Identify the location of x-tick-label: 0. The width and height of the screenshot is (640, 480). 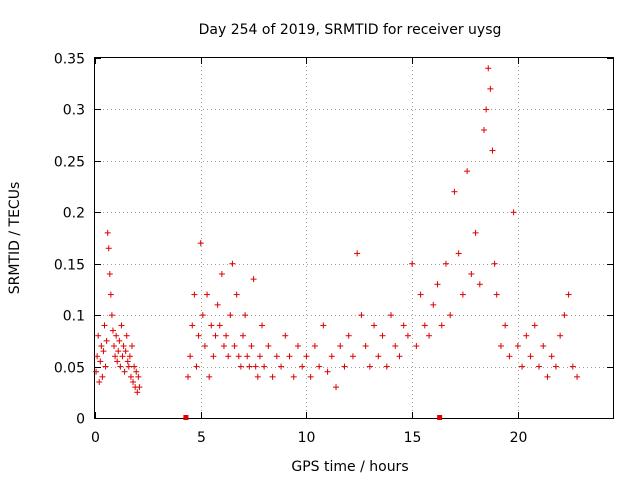
(95, 438).